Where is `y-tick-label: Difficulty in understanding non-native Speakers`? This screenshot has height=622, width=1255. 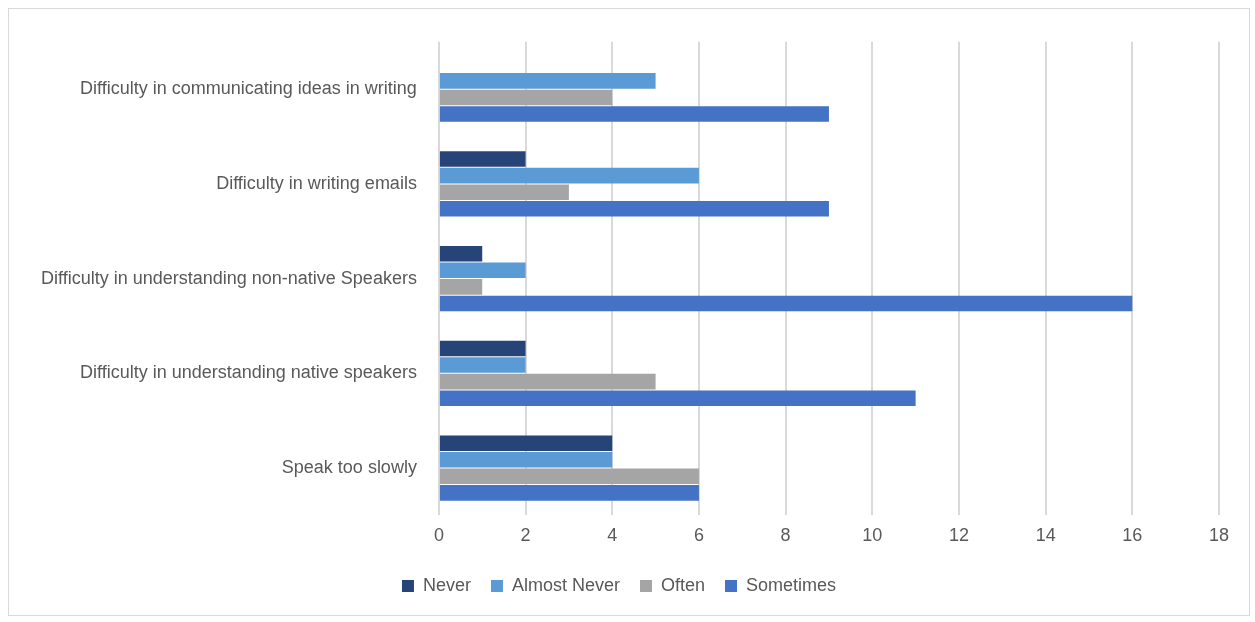
y-tick-label: Difficulty in understanding non-native Speakers is located at coordinates (229, 277).